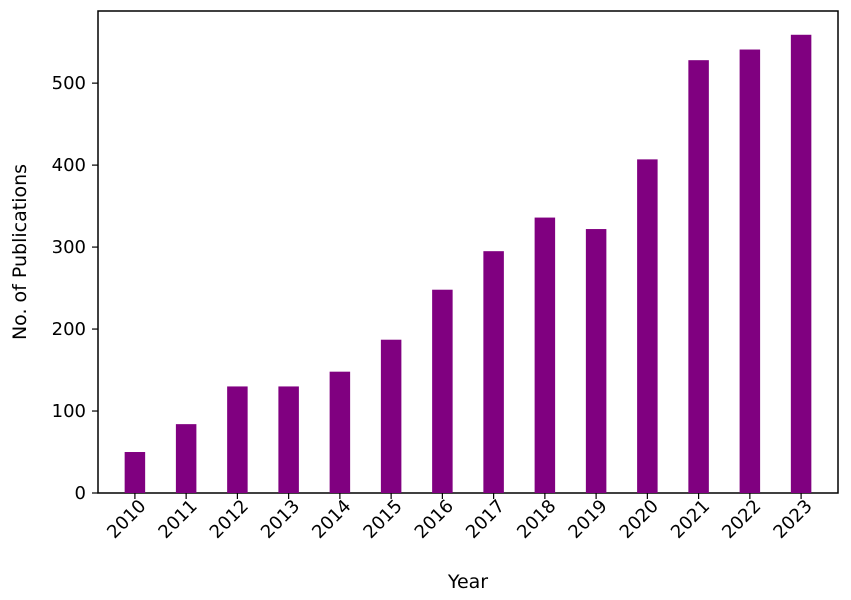  What do you see at coordinates (698, 277) in the screenshot?
I see `bar-2021` at bounding box center [698, 277].